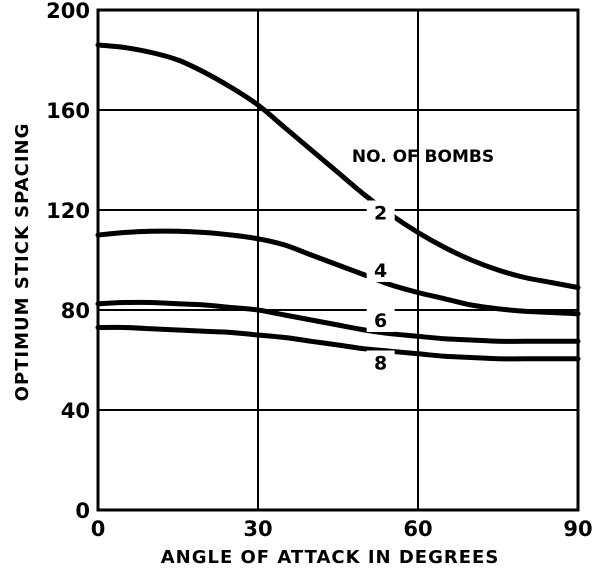  I want to click on y-tick-label: 80, so click(75, 311).